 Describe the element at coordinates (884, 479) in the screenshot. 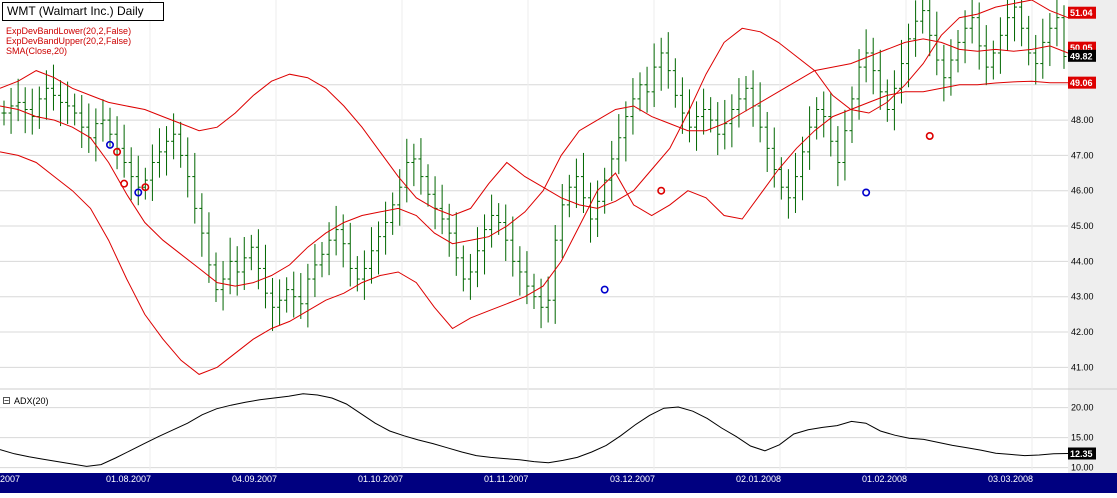

I see `date-tick-label: 01.02.2008` at that location.